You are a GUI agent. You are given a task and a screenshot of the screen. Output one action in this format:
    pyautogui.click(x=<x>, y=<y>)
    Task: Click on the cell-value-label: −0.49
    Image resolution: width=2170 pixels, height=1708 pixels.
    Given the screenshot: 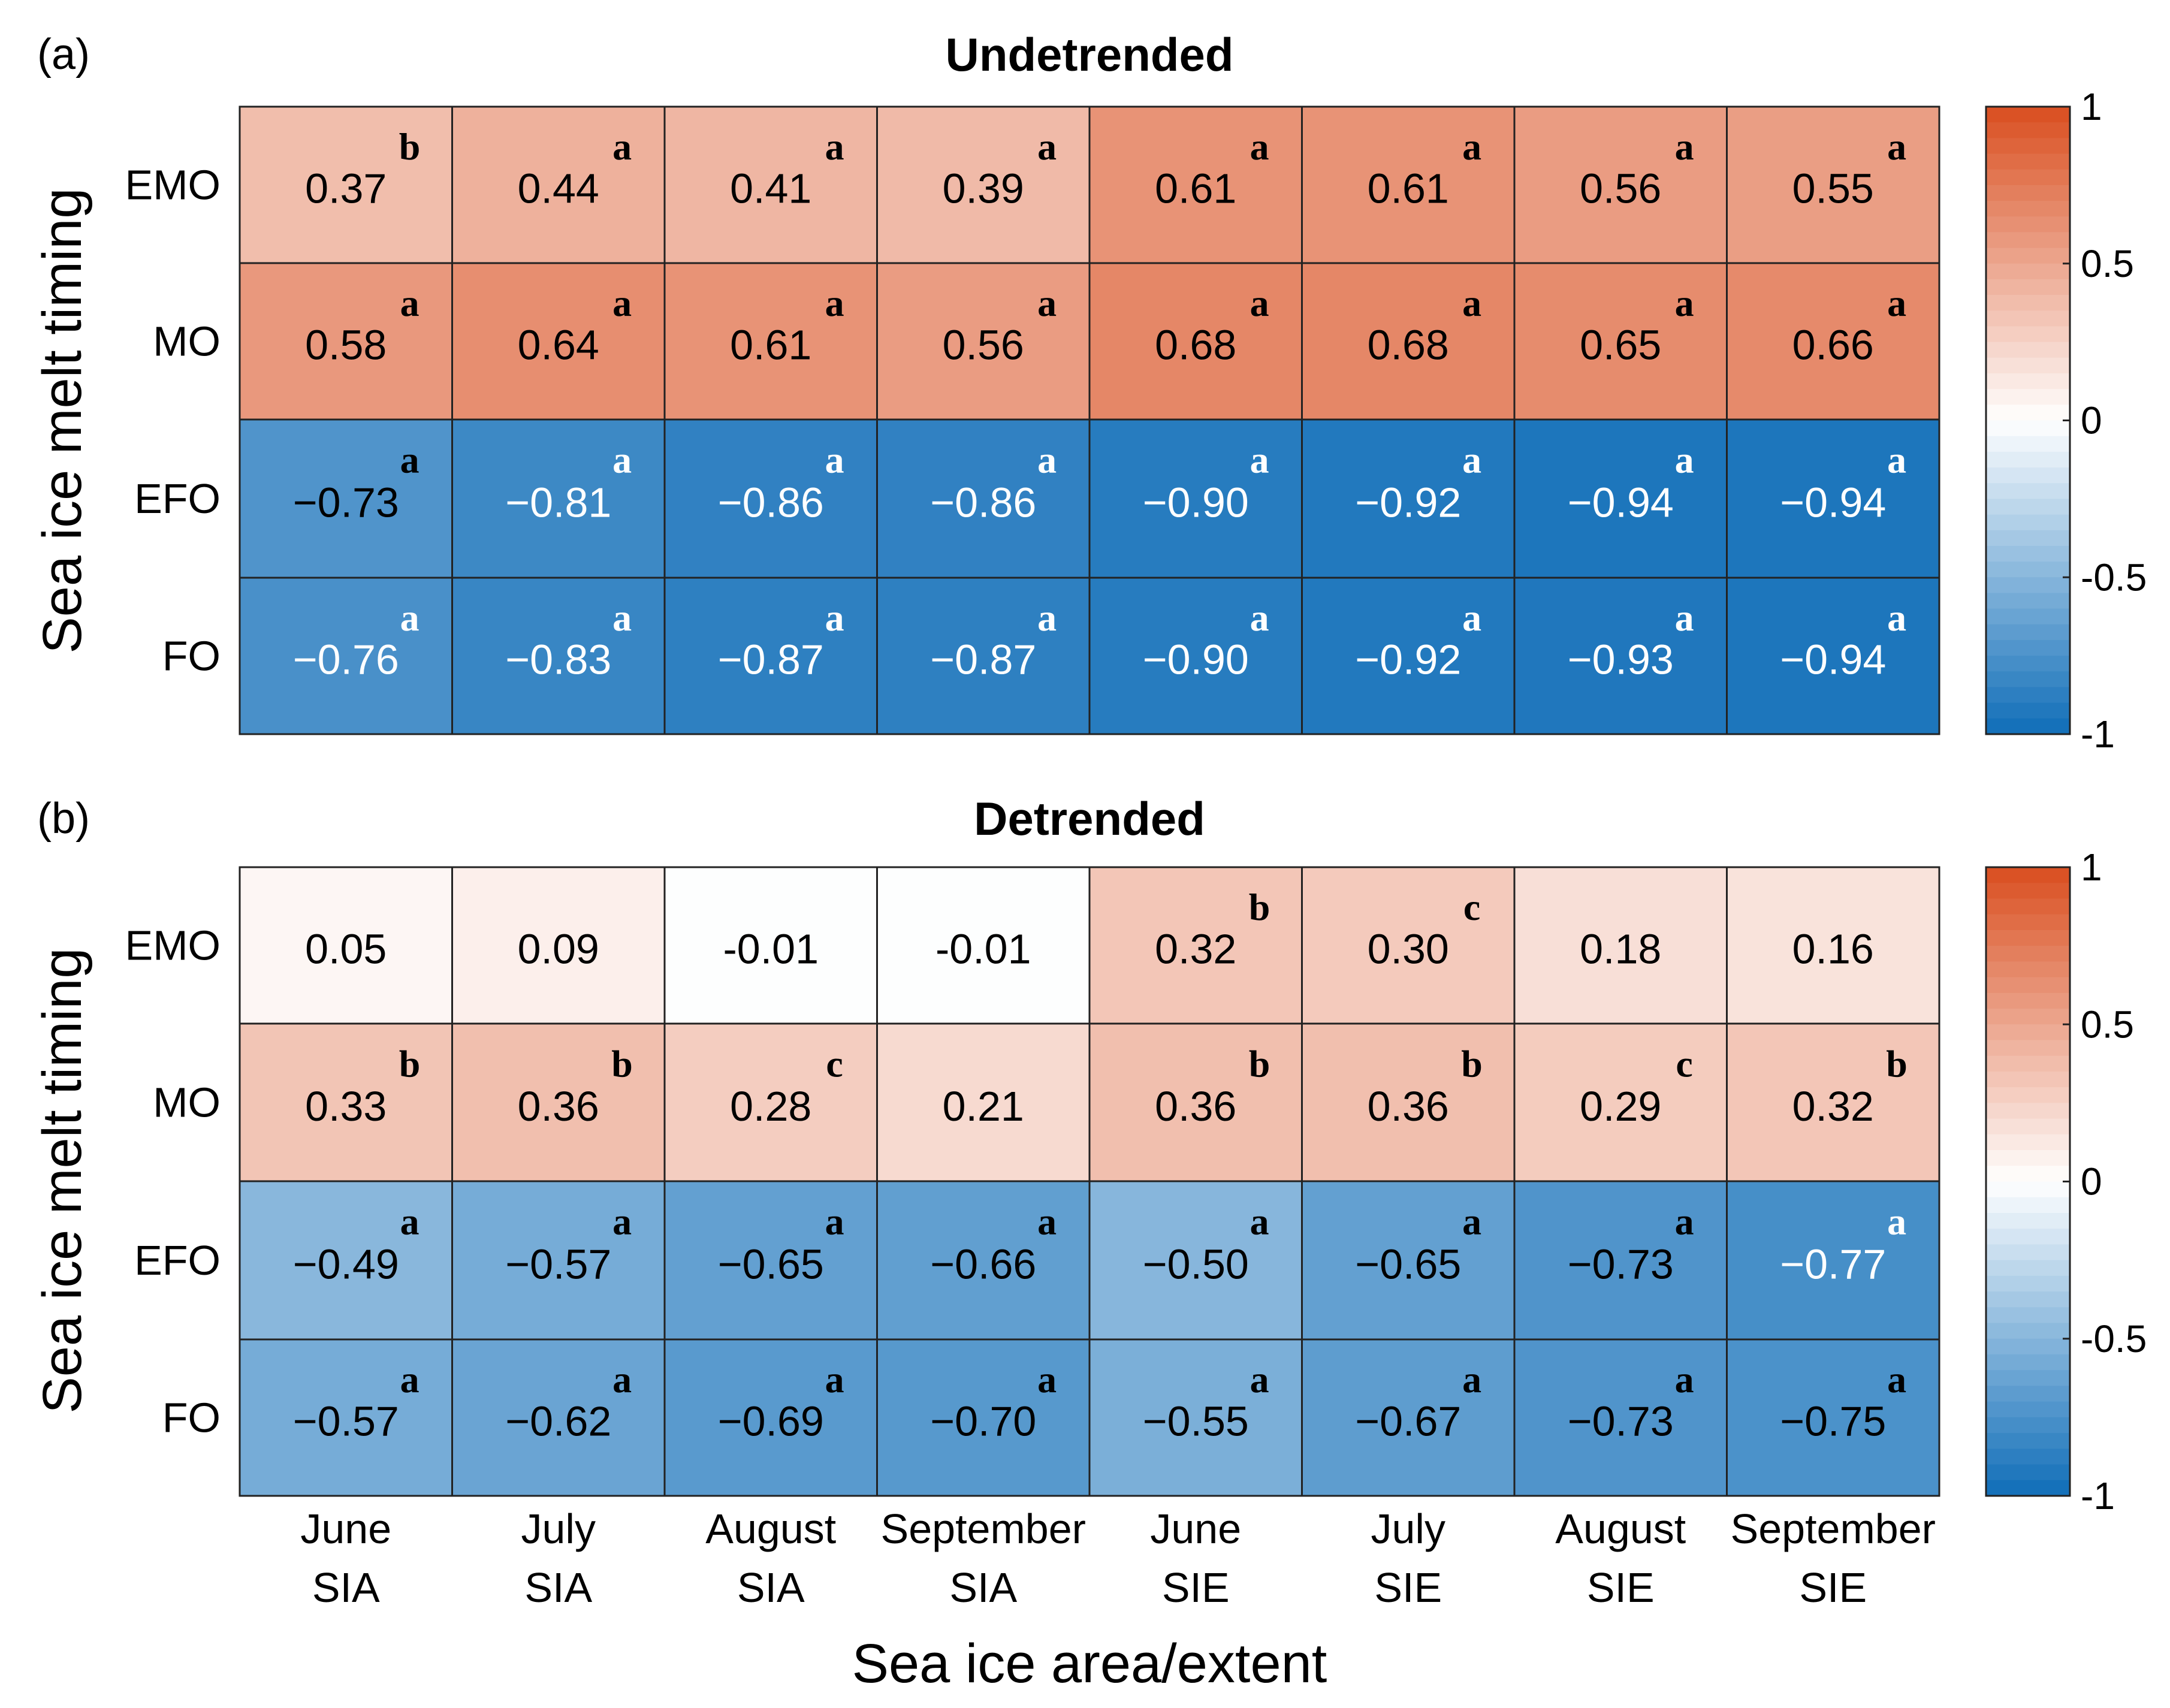 What is the action you would take?
    pyautogui.click(x=346, y=1264)
    